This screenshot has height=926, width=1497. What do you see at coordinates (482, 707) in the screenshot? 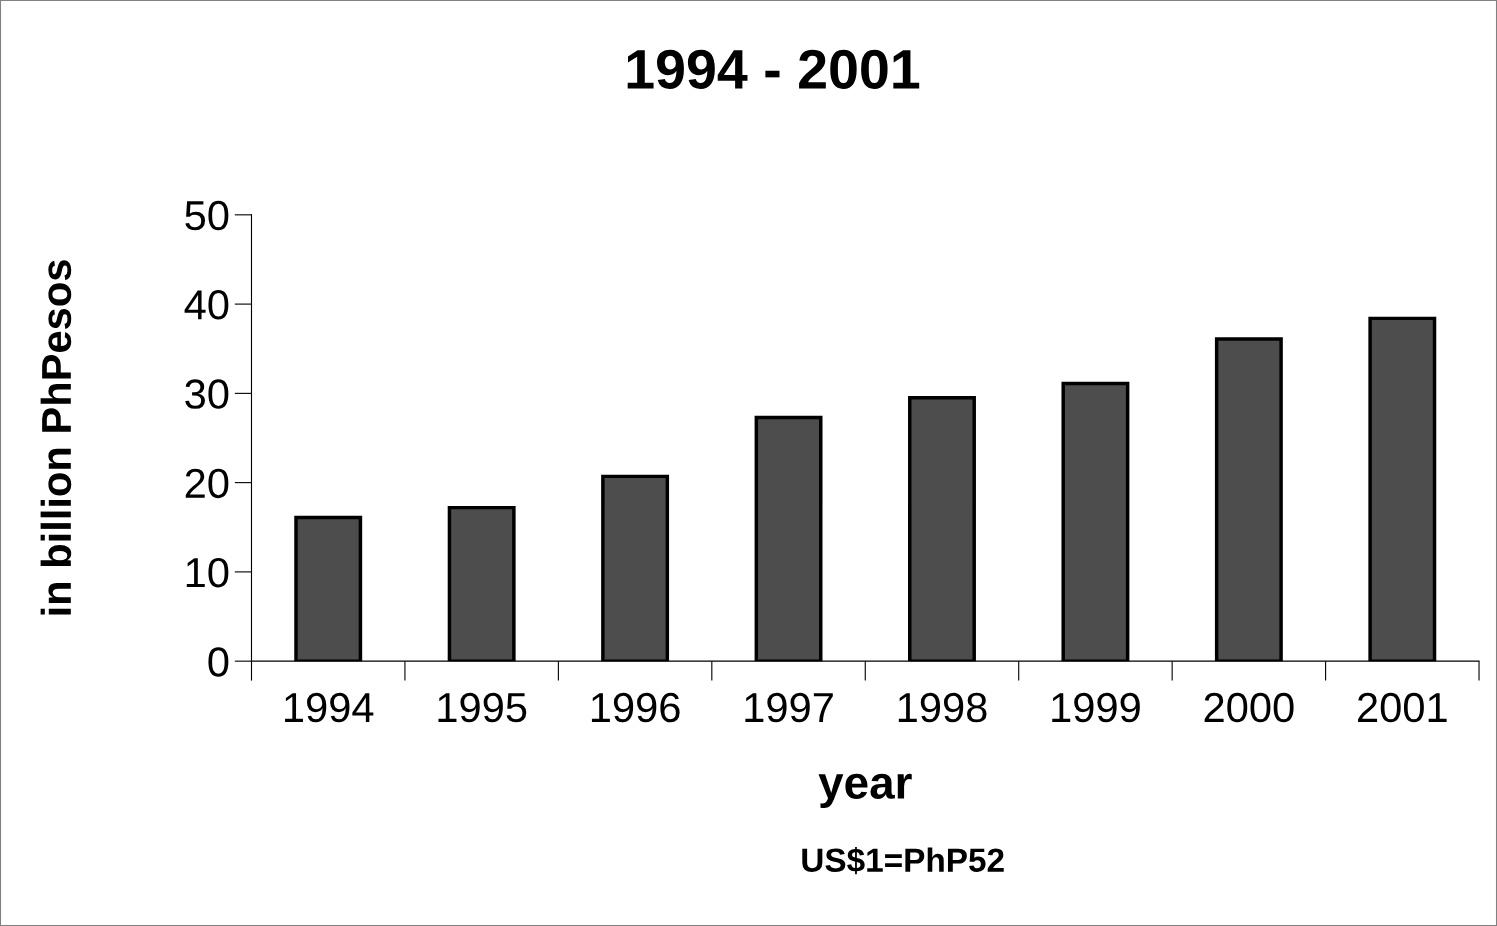
I see `x-tick-label: 1995` at bounding box center [482, 707].